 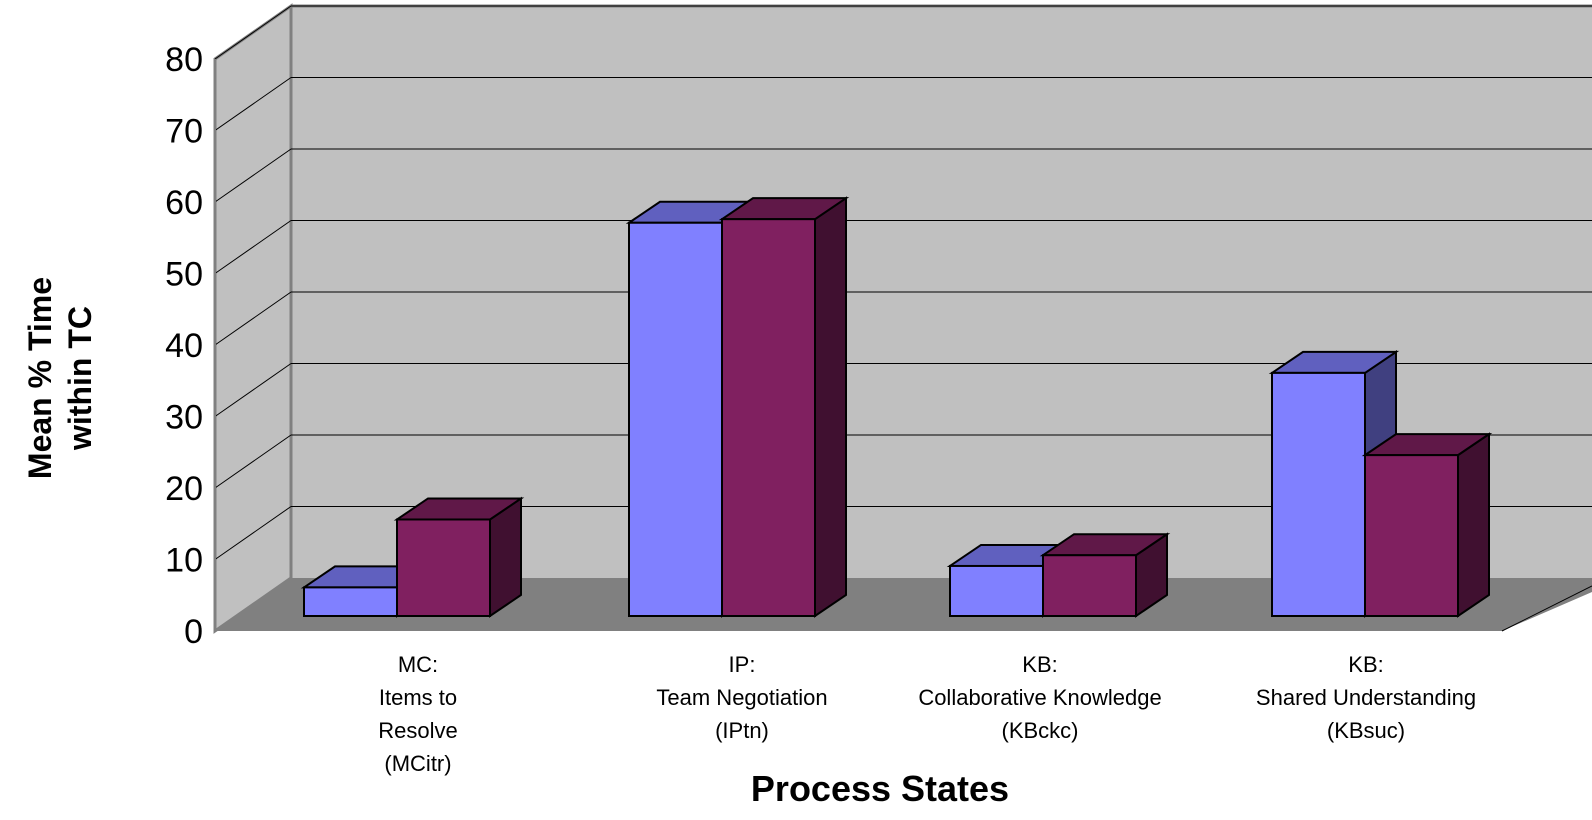 What do you see at coordinates (80, 378) in the screenshot?
I see `y-axis-title-line-2: within TC` at bounding box center [80, 378].